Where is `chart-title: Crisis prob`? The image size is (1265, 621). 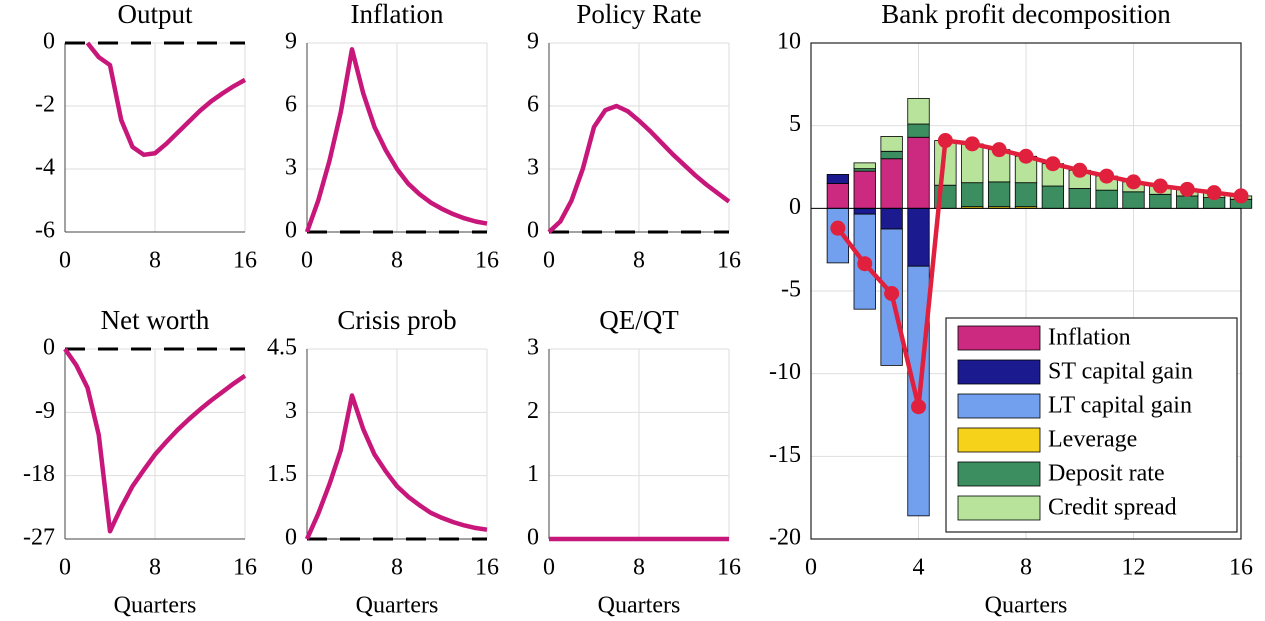
chart-title: Crisis prob is located at coordinates (396, 320).